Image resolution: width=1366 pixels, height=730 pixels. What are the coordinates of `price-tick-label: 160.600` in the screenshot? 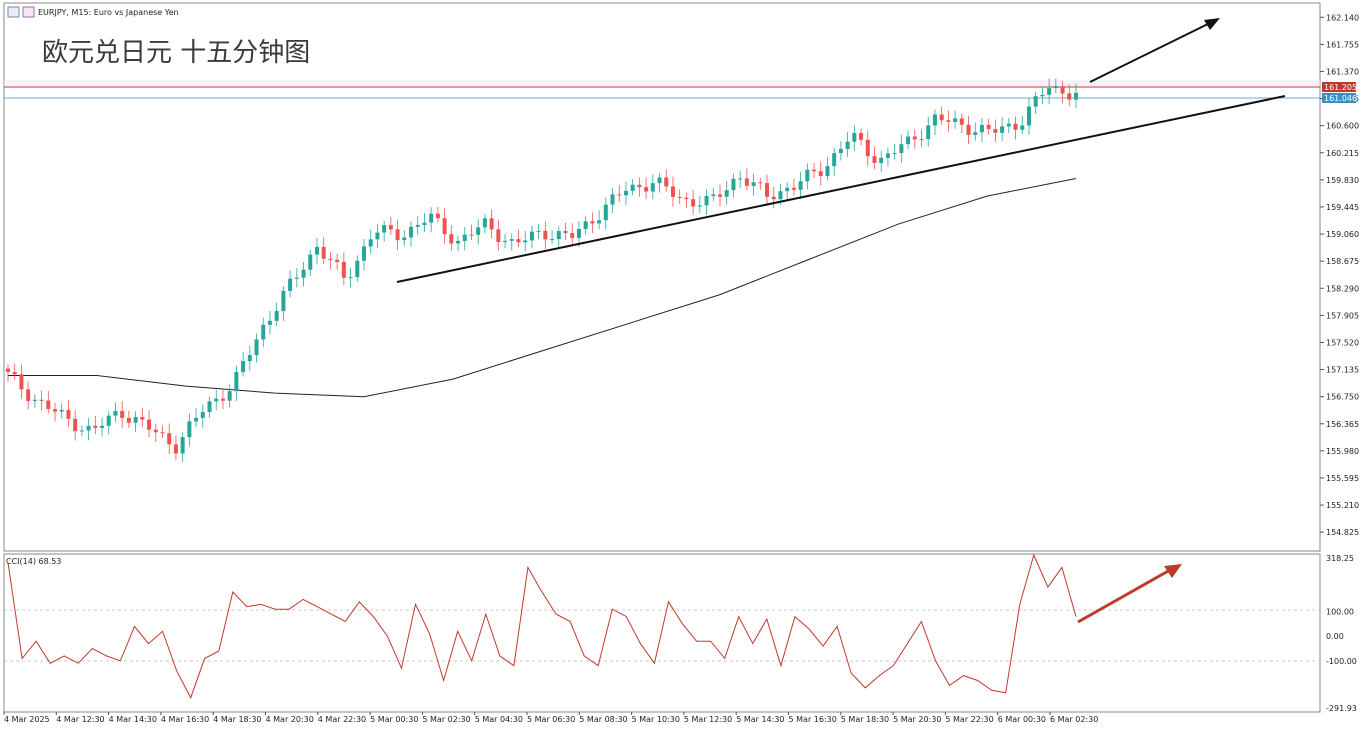 It's located at (1342, 126).